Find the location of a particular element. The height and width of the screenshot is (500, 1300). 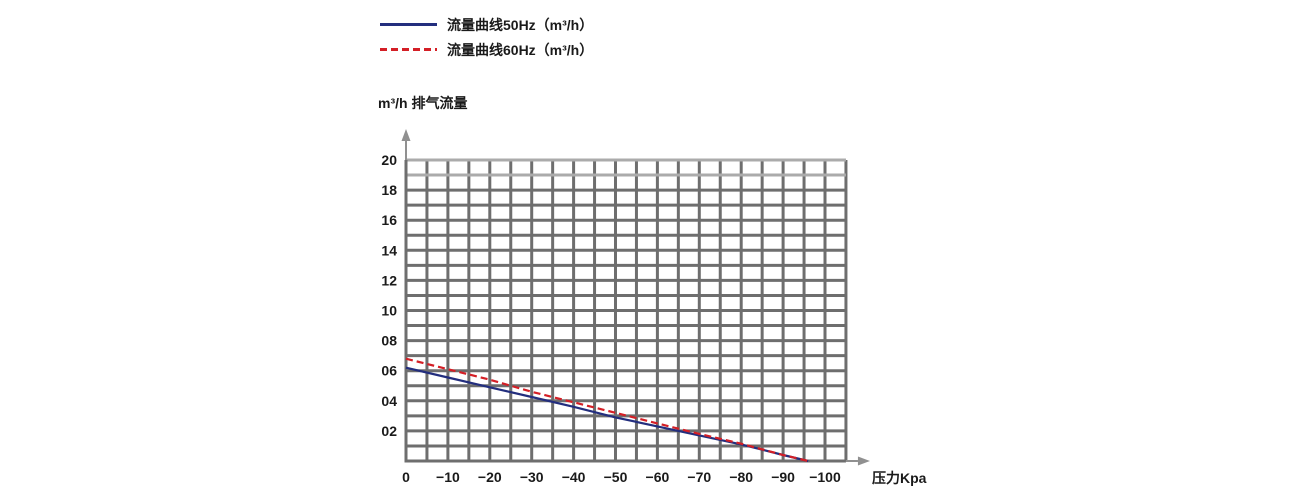

series-line-50hz is located at coordinates (607, 414).